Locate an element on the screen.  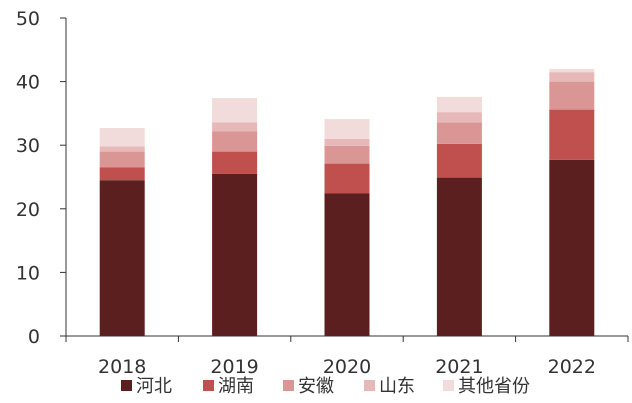
bar-segment-2022-s0 is located at coordinates (571, 248).